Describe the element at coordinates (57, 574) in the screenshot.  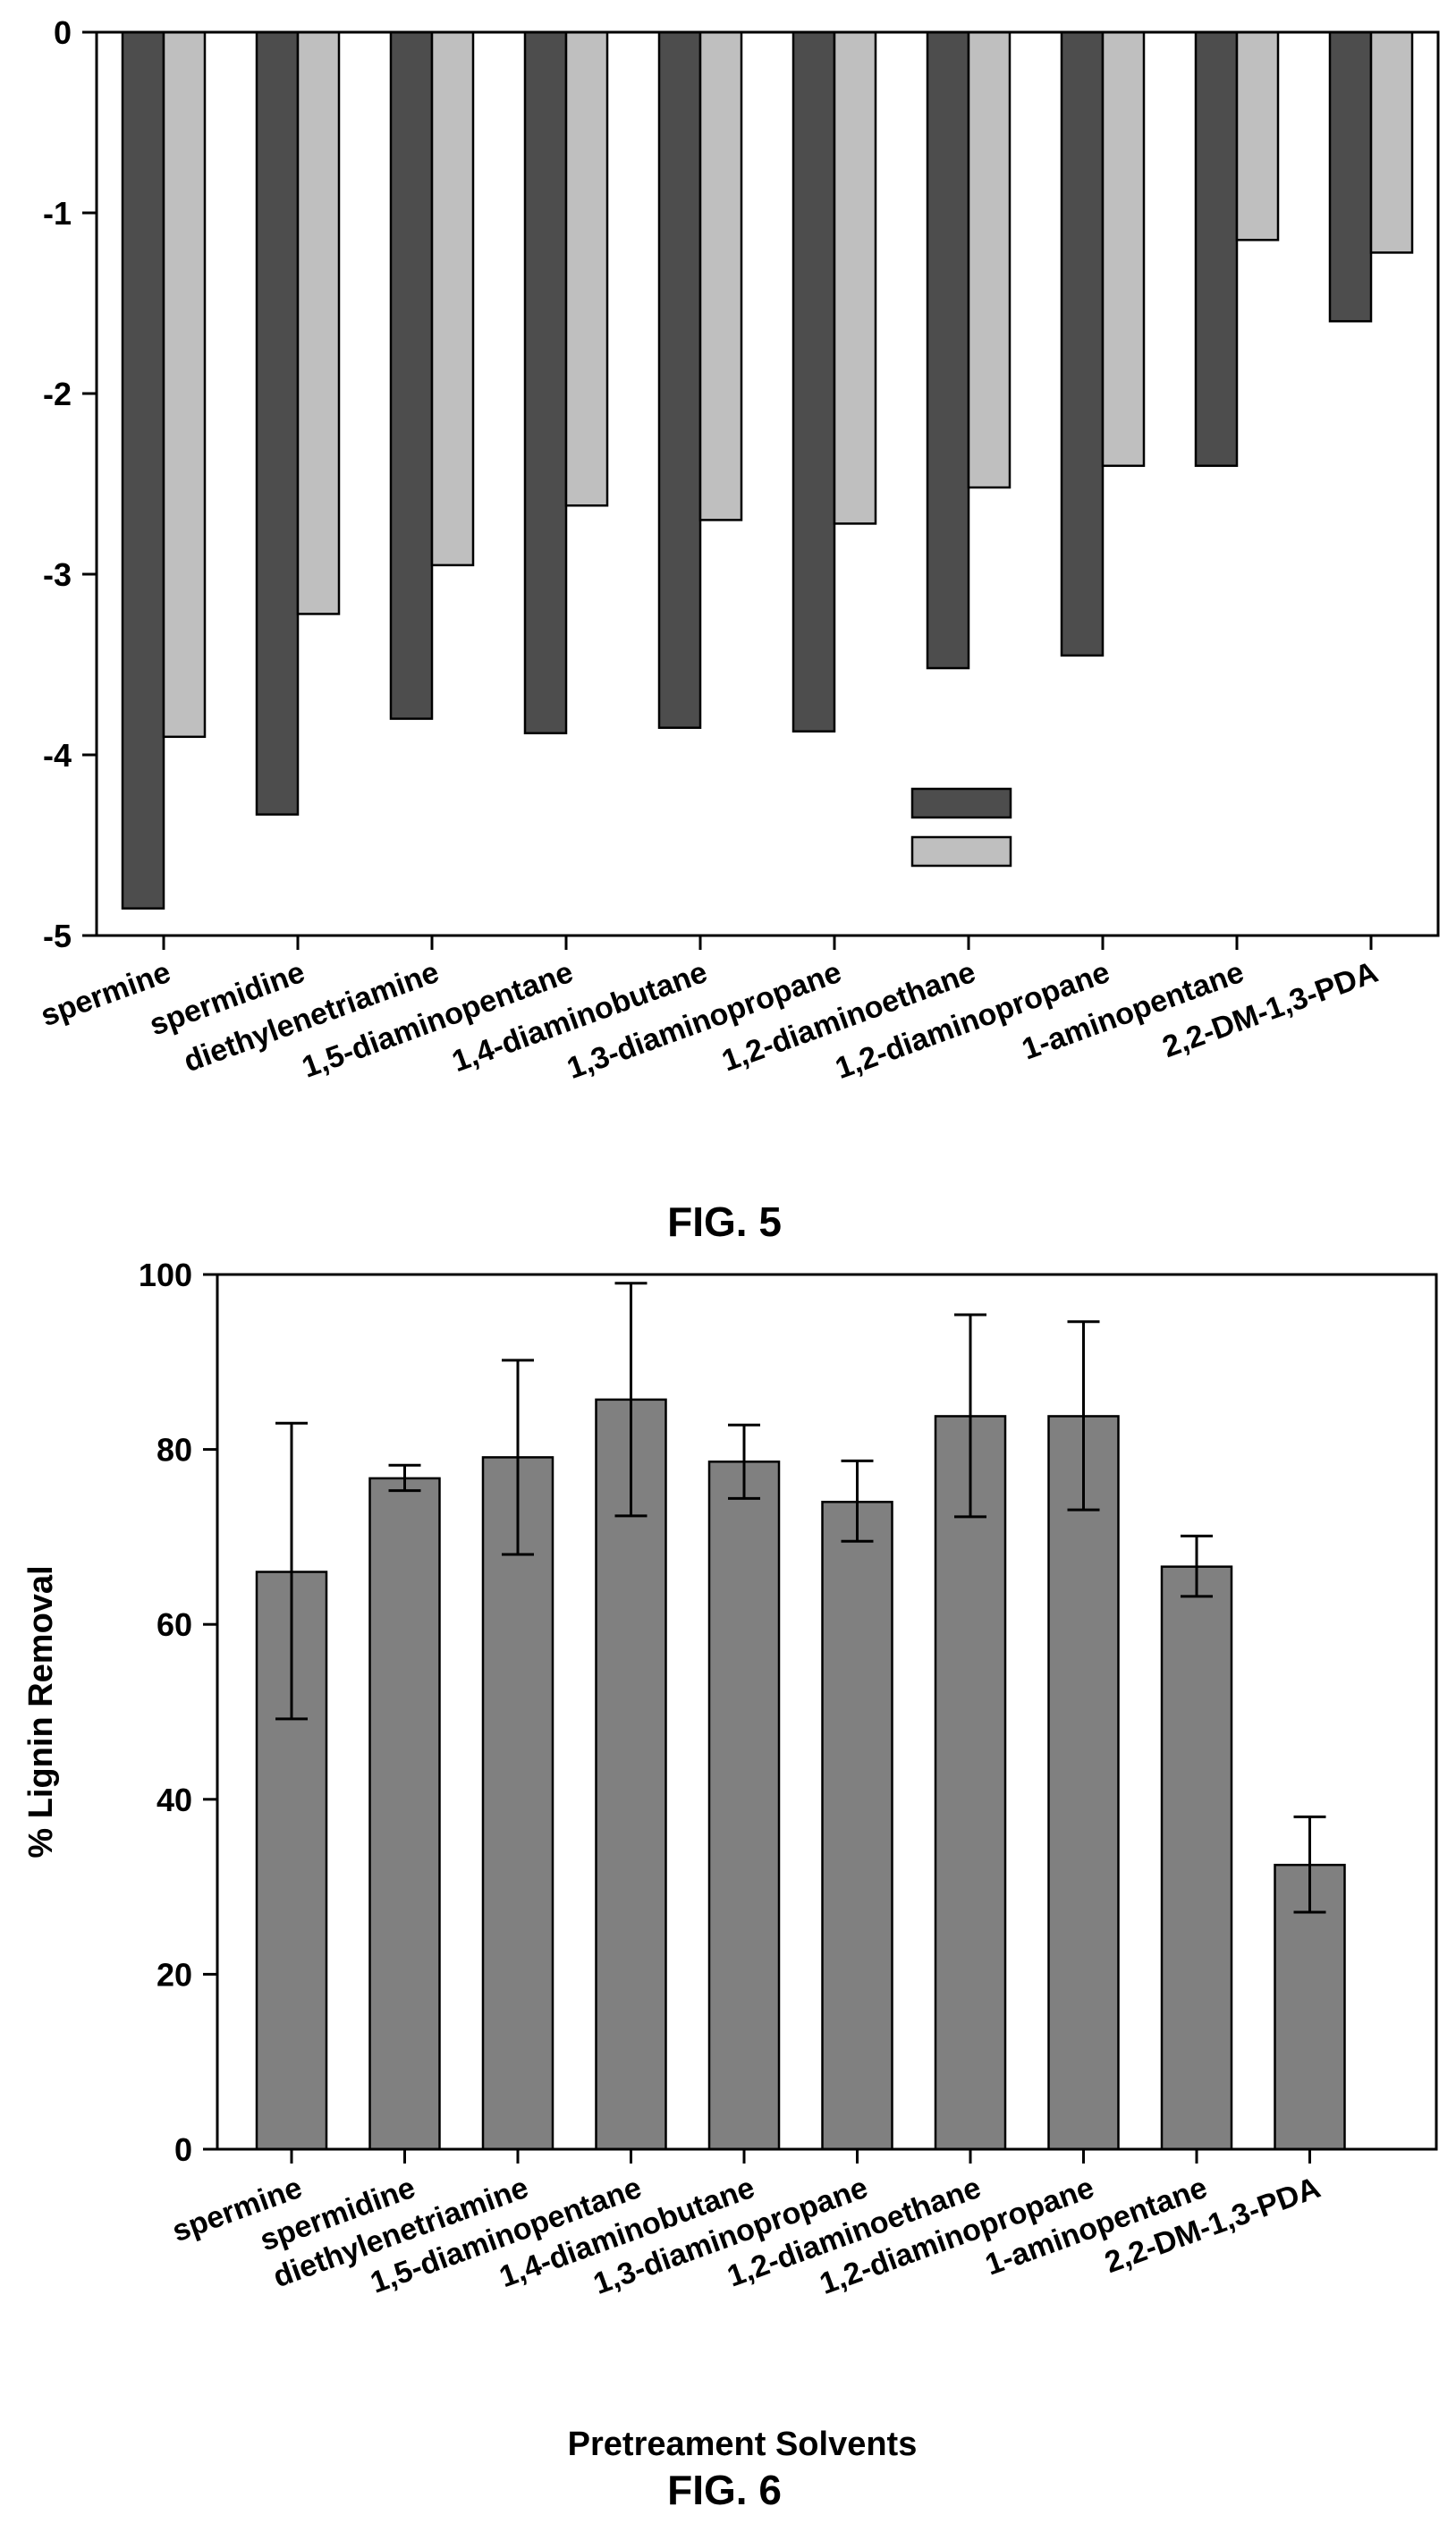
I see `fig5-y-tick-label: -3` at that location.